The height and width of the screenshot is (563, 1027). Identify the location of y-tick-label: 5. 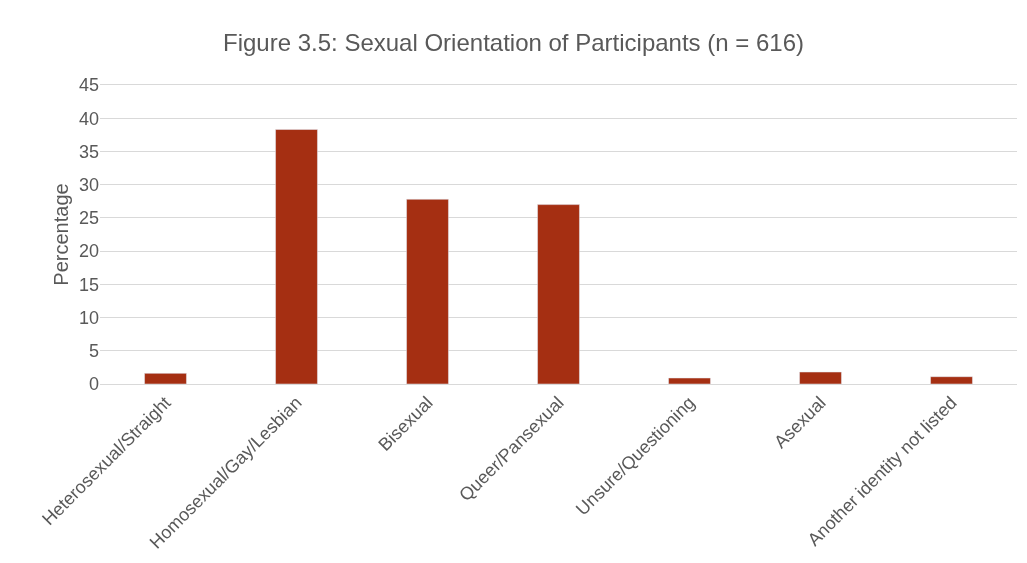
(93, 351).